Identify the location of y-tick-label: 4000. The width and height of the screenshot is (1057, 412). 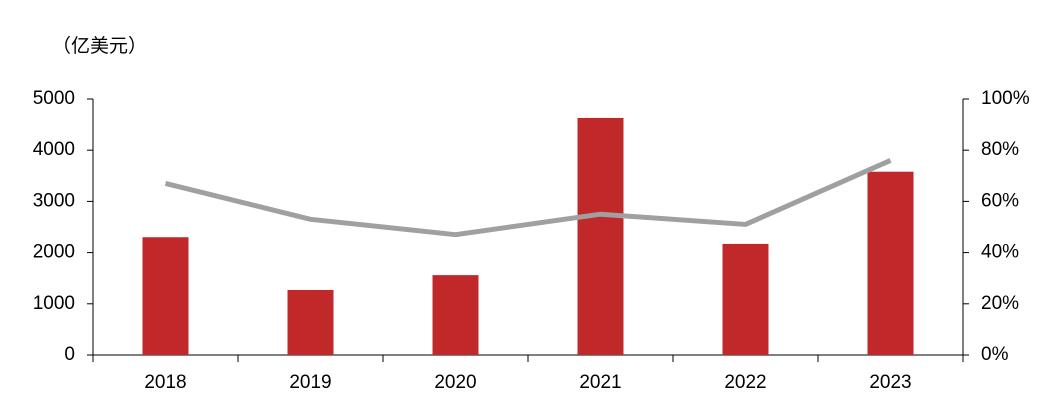
(54, 149).